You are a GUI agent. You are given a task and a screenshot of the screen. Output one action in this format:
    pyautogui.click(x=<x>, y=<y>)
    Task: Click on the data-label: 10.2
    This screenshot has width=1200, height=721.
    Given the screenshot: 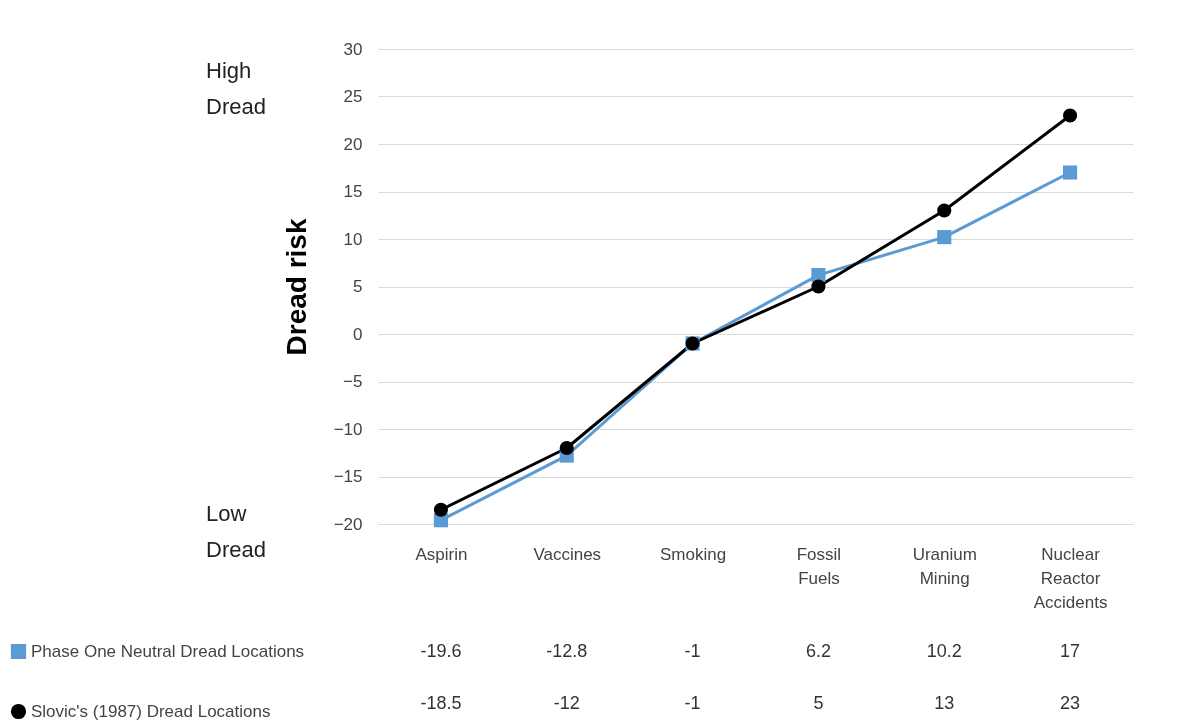 What is the action you would take?
    pyautogui.click(x=944, y=651)
    